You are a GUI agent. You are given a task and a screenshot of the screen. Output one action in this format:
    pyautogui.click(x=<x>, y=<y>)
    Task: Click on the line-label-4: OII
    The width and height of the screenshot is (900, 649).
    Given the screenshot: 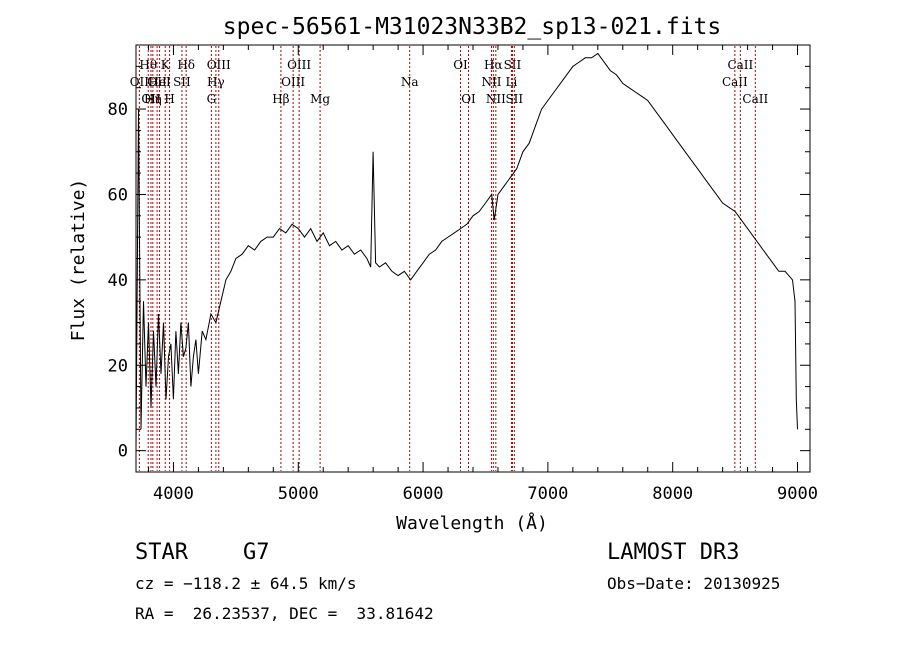 What is the action you would take?
    pyautogui.click(x=157, y=82)
    